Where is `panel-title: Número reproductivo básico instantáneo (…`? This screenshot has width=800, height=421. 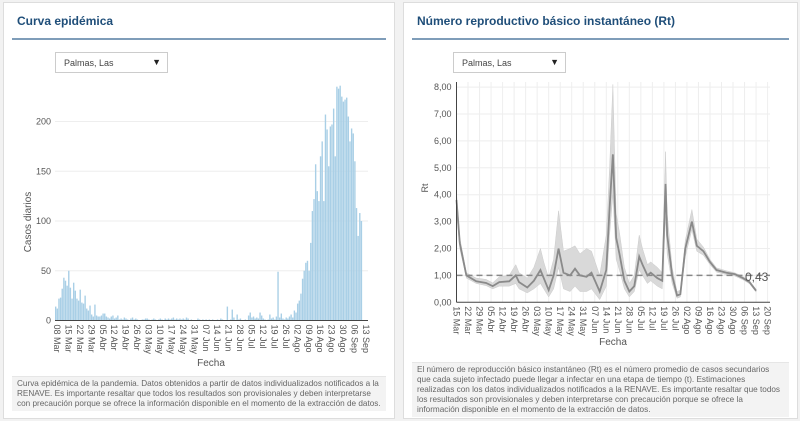
panel-title: Número reproductivo básico instantáneo (… is located at coordinates (546, 21).